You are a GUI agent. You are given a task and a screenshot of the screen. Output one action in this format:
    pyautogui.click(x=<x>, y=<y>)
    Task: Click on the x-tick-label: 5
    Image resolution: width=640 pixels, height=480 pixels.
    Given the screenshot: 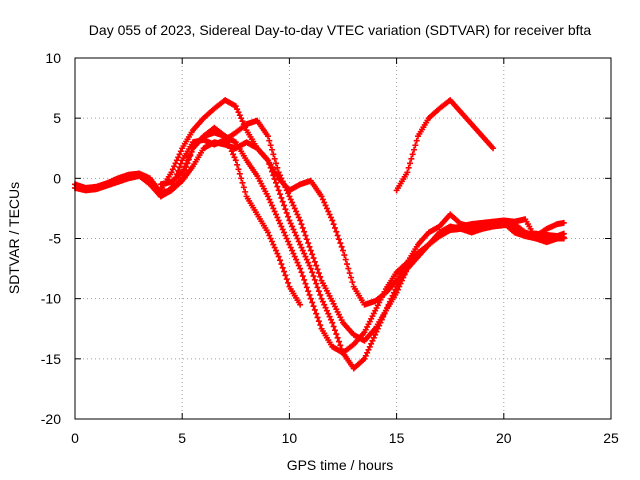 What is the action you would take?
    pyautogui.click(x=182, y=438)
    